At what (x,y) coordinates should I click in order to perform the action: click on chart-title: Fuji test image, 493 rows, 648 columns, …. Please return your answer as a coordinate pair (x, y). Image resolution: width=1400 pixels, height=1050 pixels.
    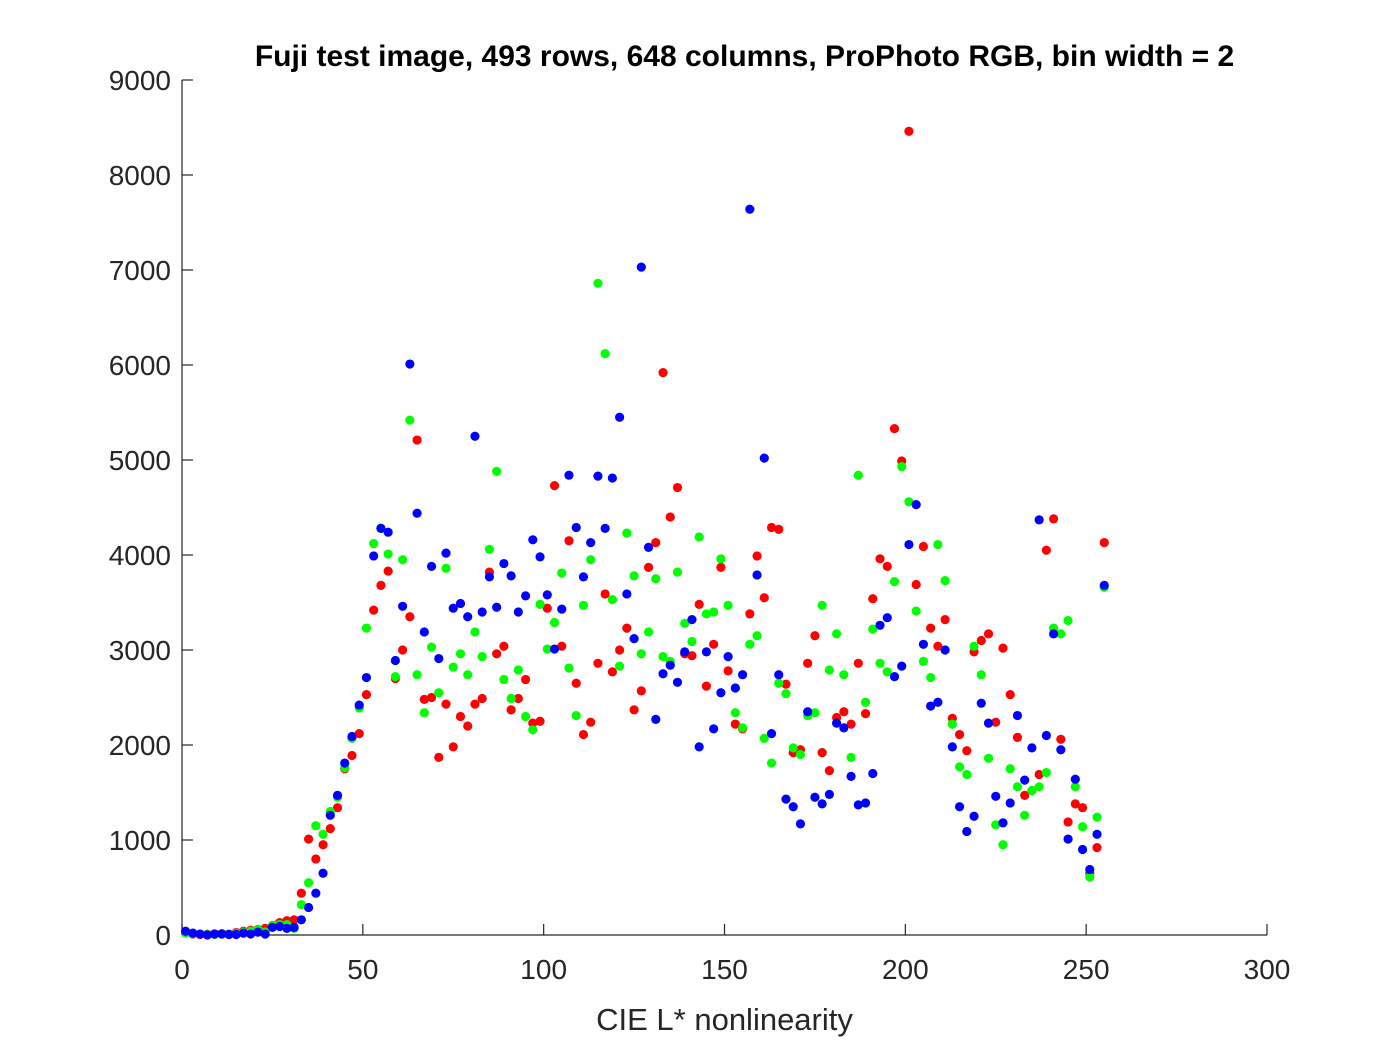
    Looking at the image, I should click on (744, 56).